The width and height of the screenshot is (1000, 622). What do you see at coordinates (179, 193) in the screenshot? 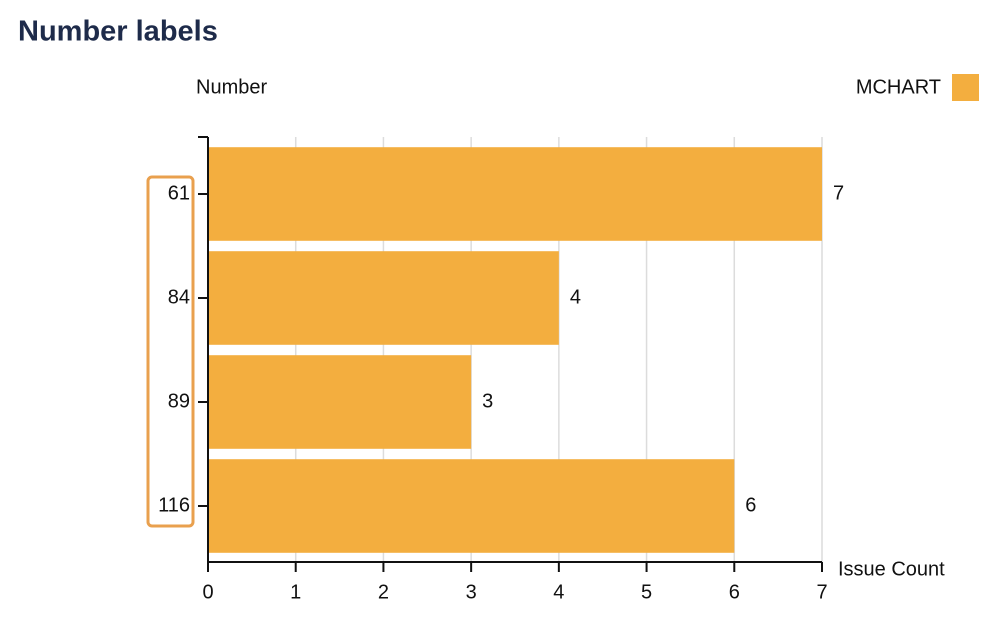
I see `y-tick-label: 61` at bounding box center [179, 193].